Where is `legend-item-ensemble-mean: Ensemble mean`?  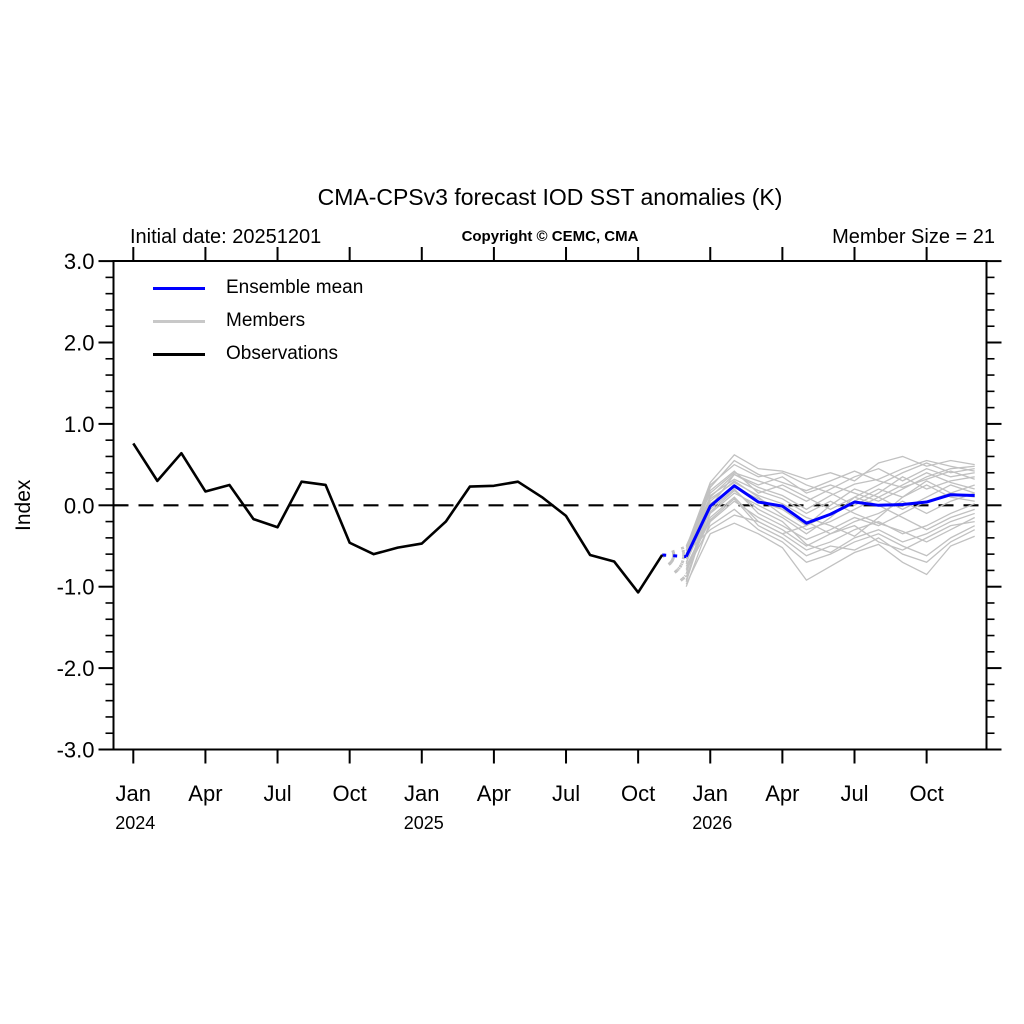
legend-item-ensemble-mean: Ensemble mean is located at coordinates (258, 288).